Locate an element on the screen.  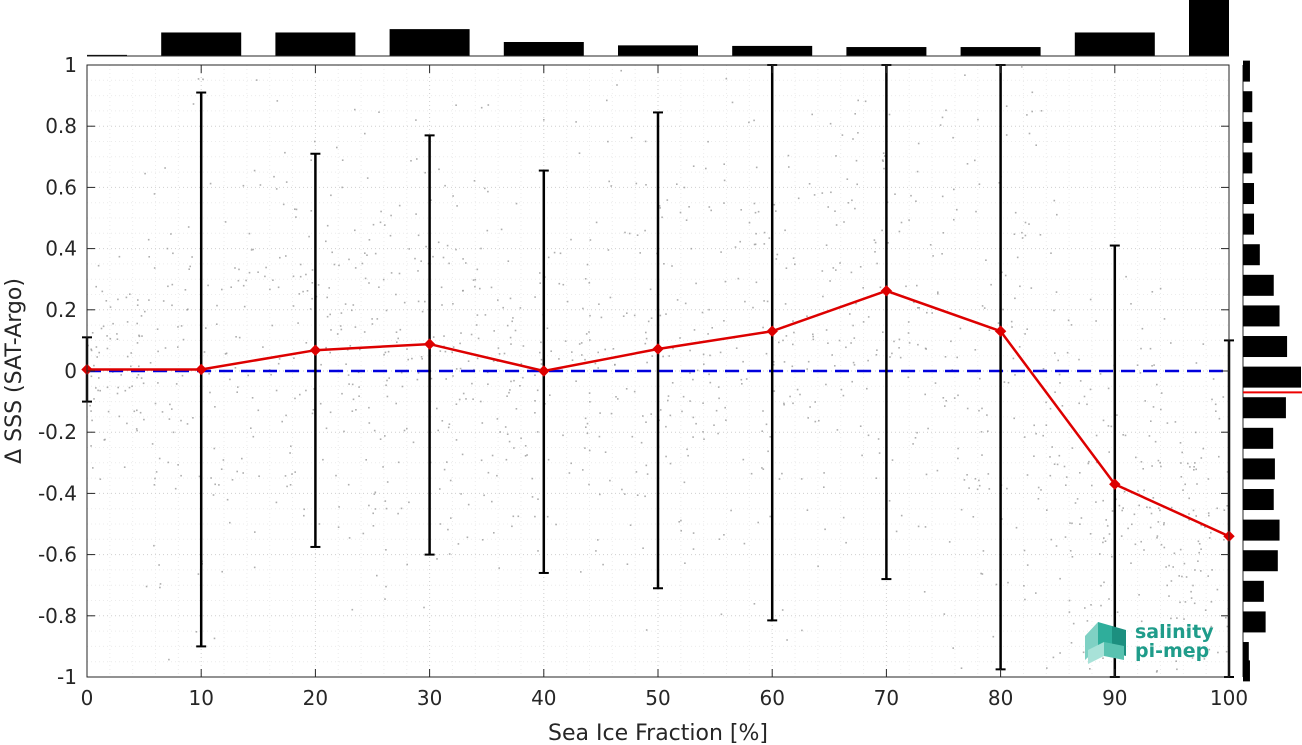
x-tick-label: 80 is located at coordinates (1000, 698).